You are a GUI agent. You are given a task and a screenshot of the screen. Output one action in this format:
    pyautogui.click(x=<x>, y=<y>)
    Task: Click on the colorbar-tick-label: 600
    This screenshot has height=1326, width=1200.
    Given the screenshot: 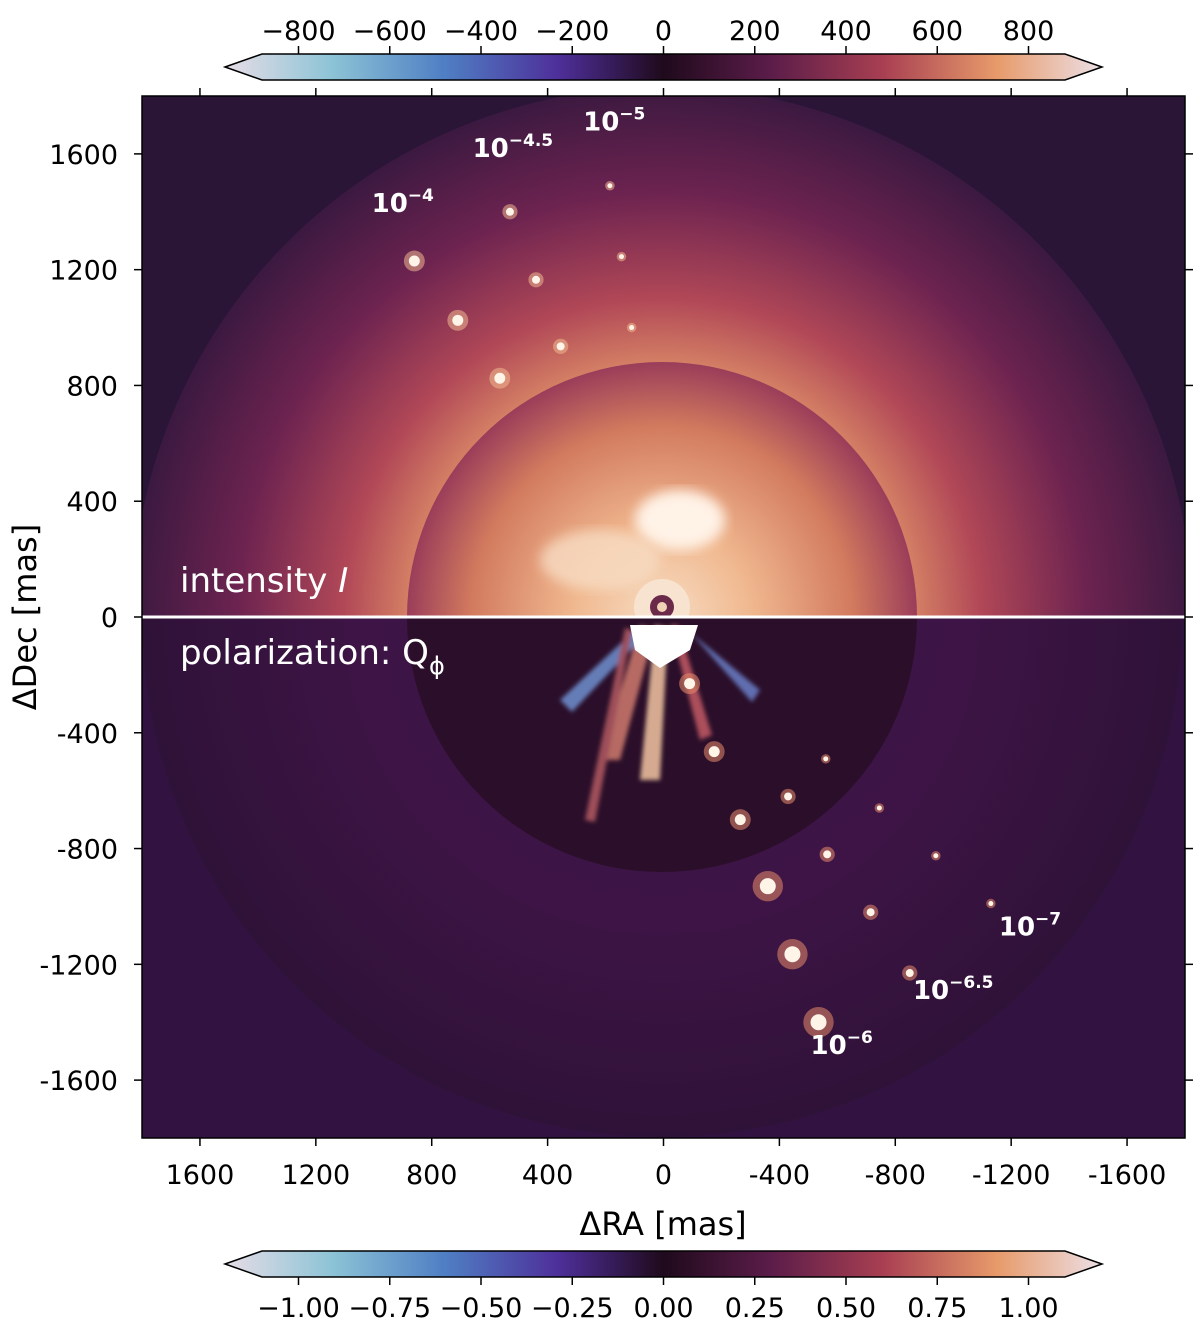 What is the action you would take?
    pyautogui.click(x=937, y=31)
    